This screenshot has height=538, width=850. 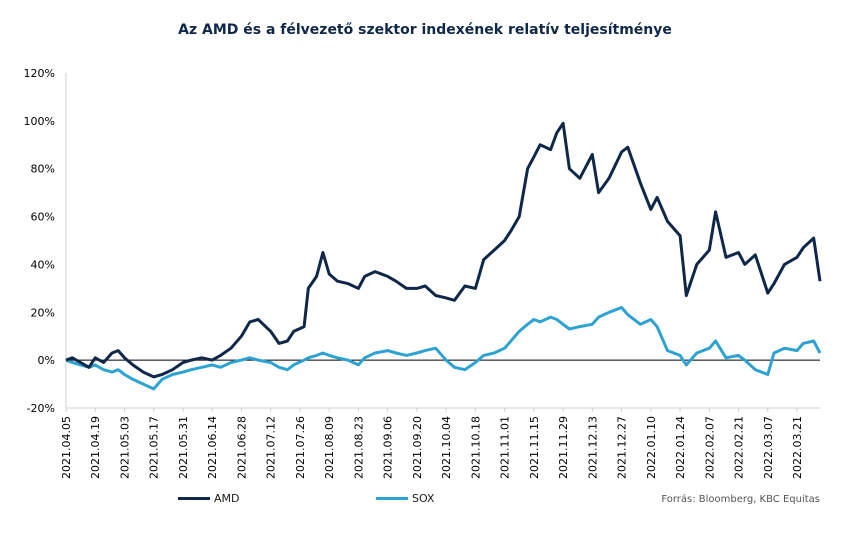 What do you see at coordinates (124, 447) in the screenshot?
I see `x-tick-label: 2021.05.03` at bounding box center [124, 447].